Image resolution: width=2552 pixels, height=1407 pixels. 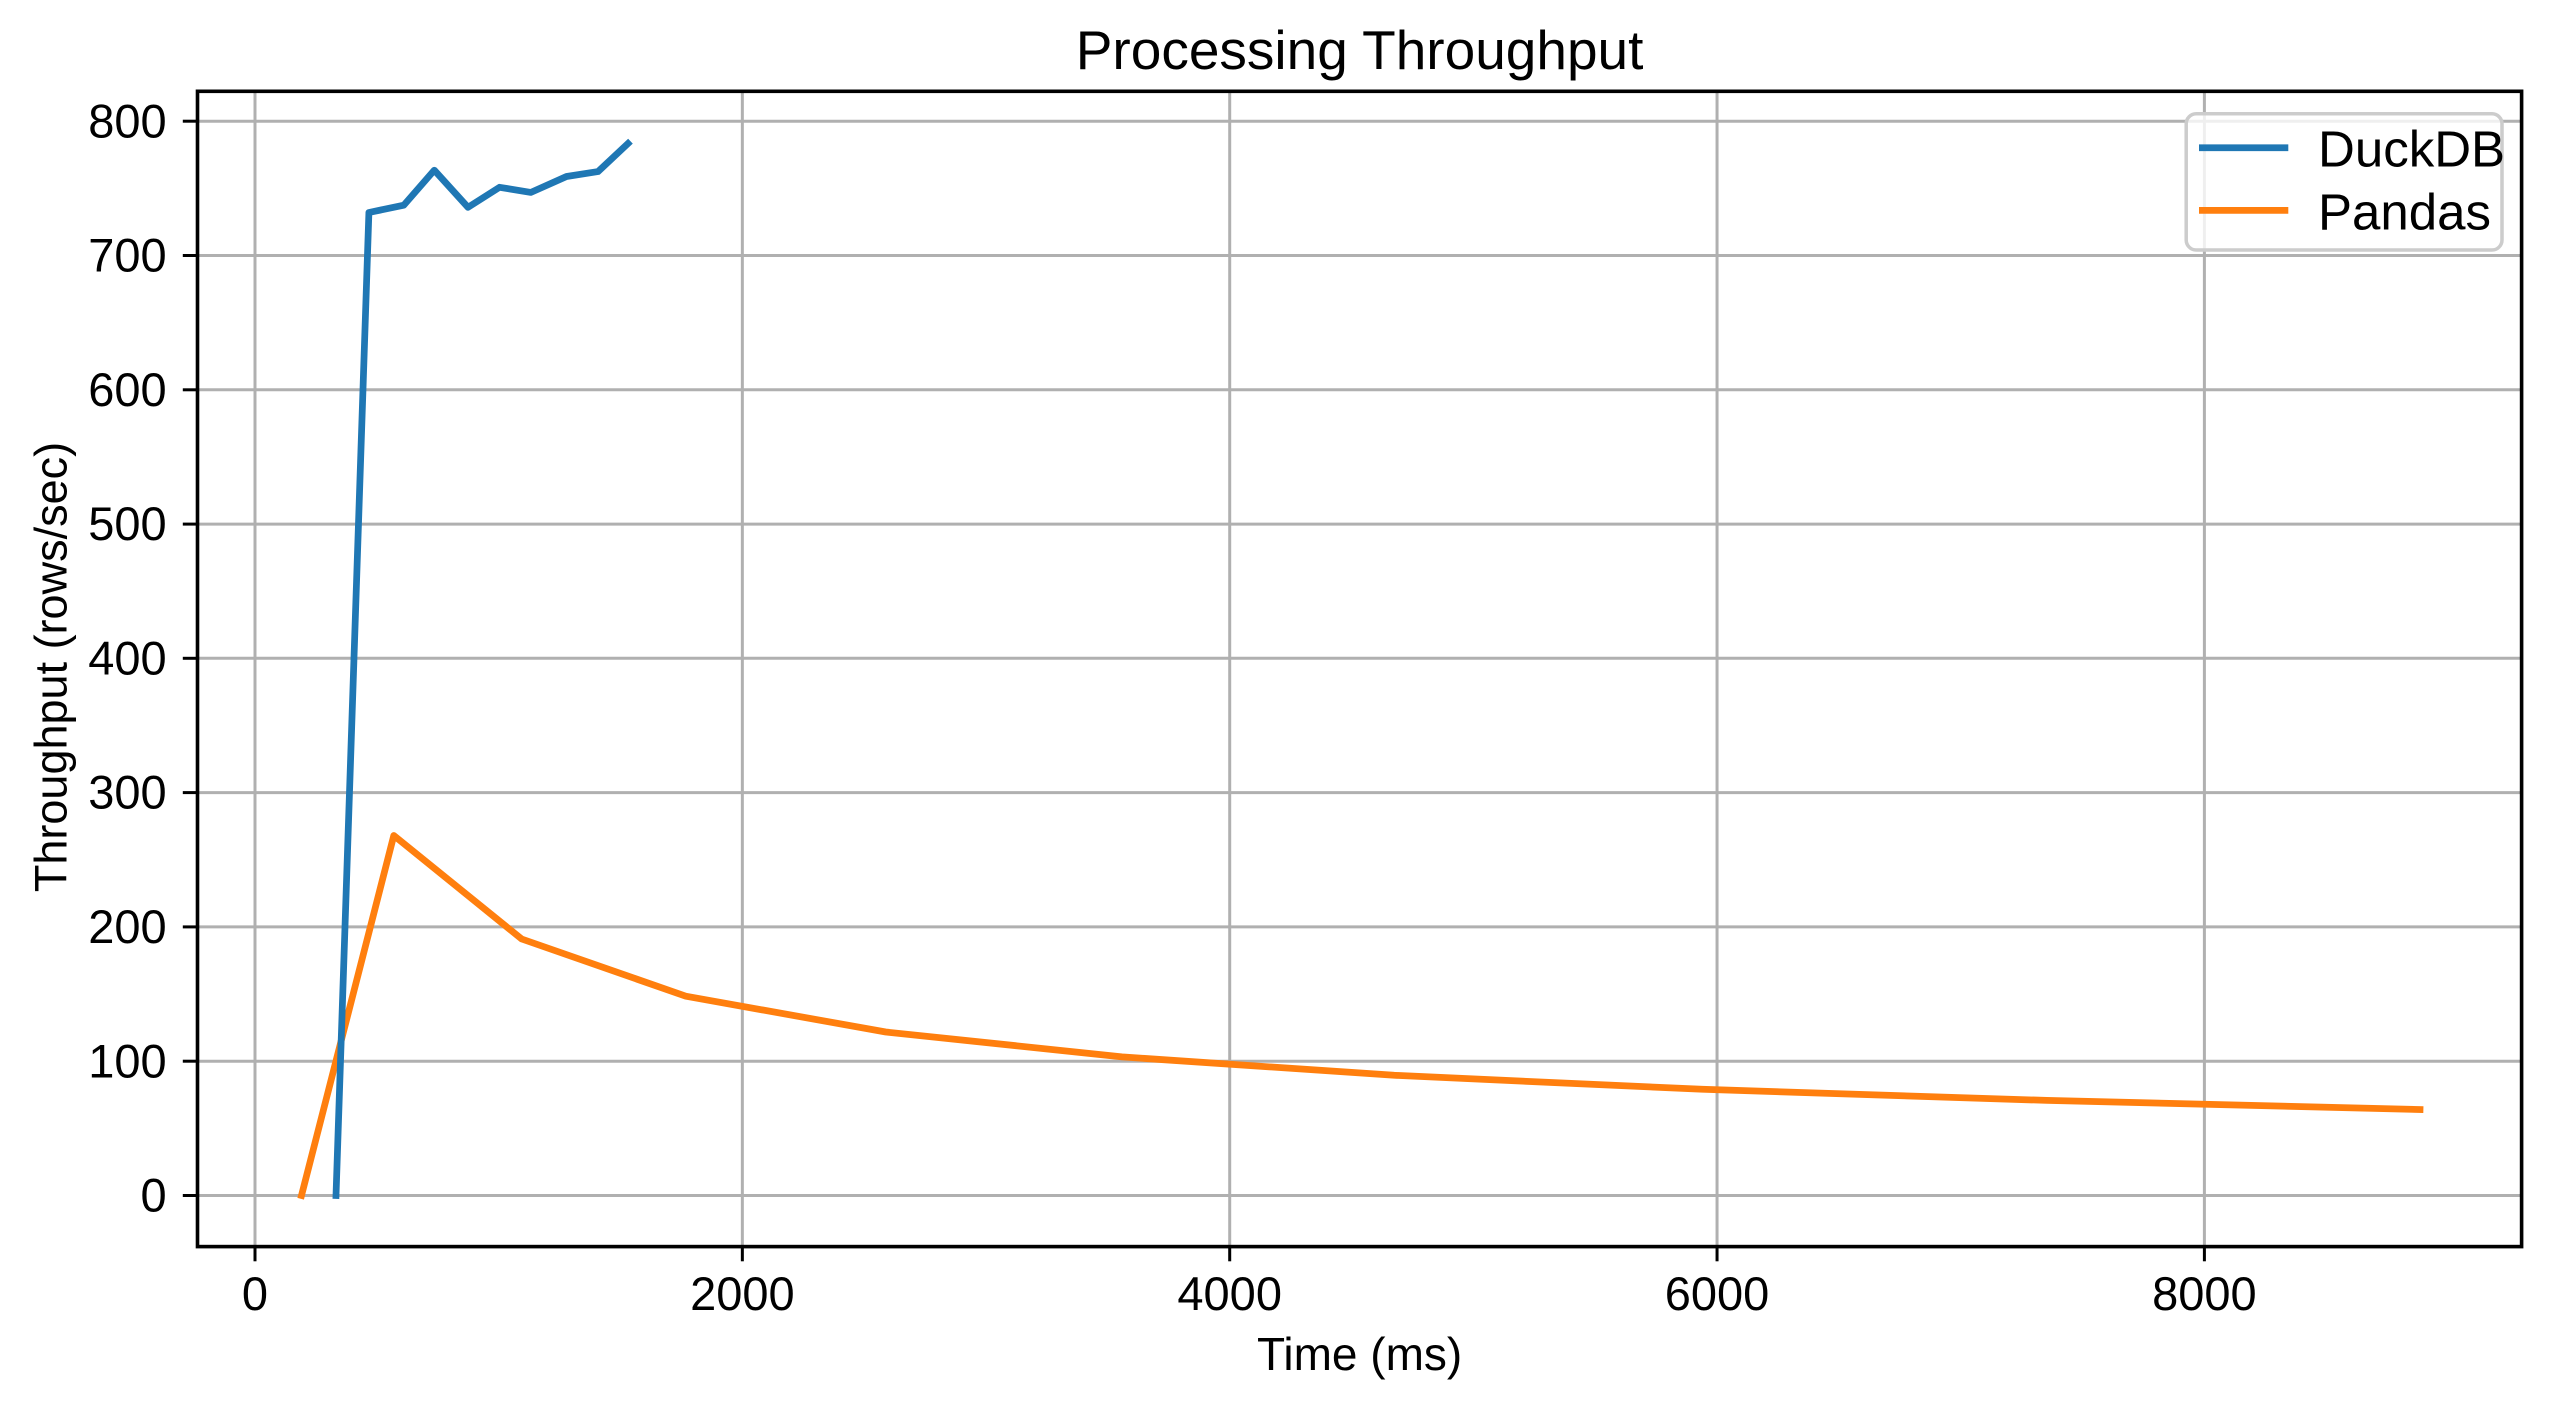 What do you see at coordinates (127, 792) in the screenshot?
I see `svg-text: 300` at bounding box center [127, 792].